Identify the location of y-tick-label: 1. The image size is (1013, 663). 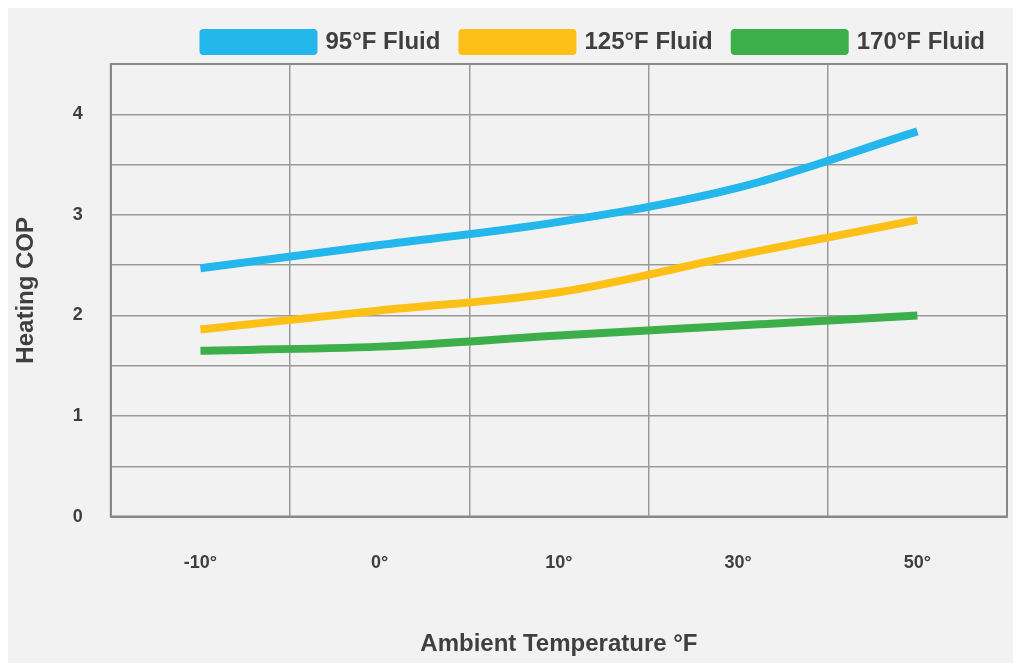
(77, 414).